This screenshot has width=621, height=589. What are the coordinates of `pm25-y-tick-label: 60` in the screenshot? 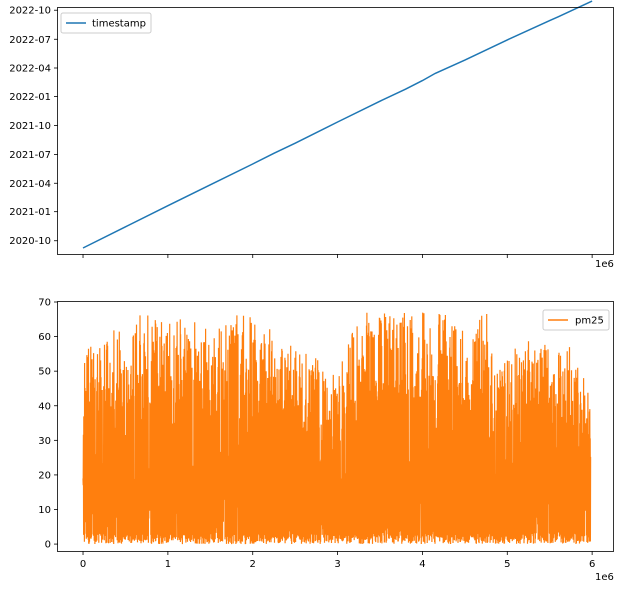 It's located at (44, 337).